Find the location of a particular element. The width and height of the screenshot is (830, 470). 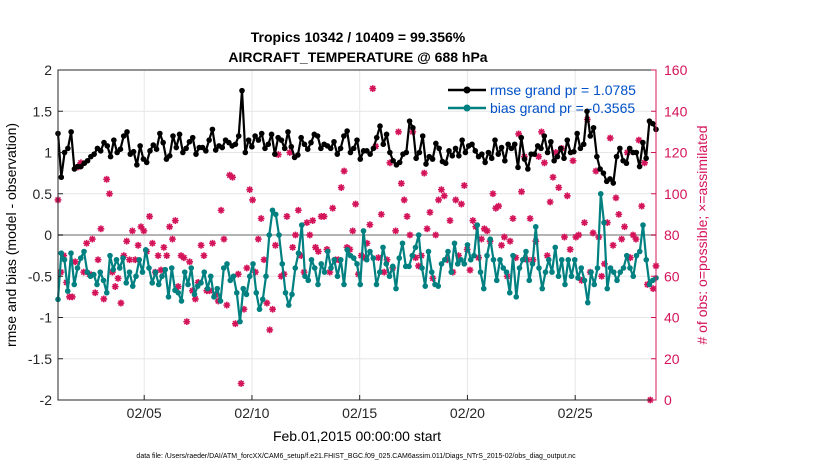

y-axis-left: -2 -1.5 -1 -0.5 0 0.5 1 1.5 2 is located at coordinates (45, 235).